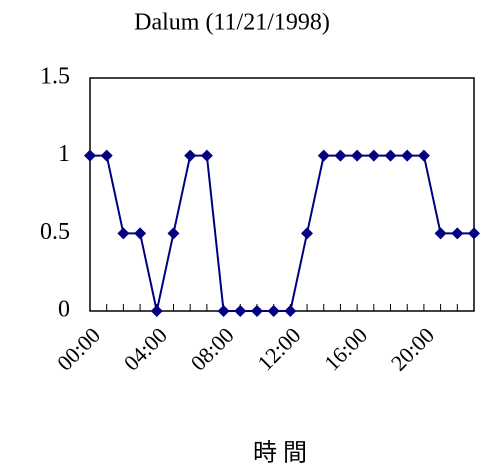 Image resolution: width=481 pixels, height=474 pixels. I want to click on y-tick-label: 0.5, so click(55, 232).